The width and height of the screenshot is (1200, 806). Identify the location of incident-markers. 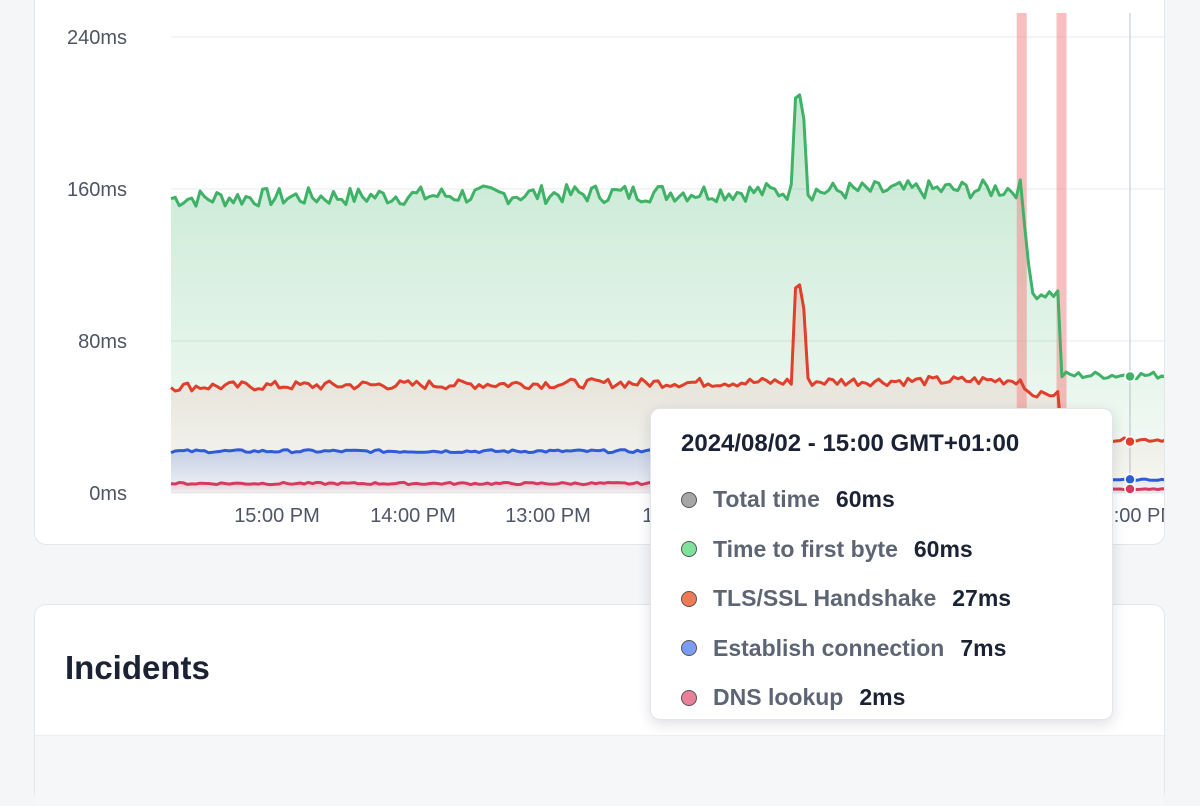
(1041, 253).